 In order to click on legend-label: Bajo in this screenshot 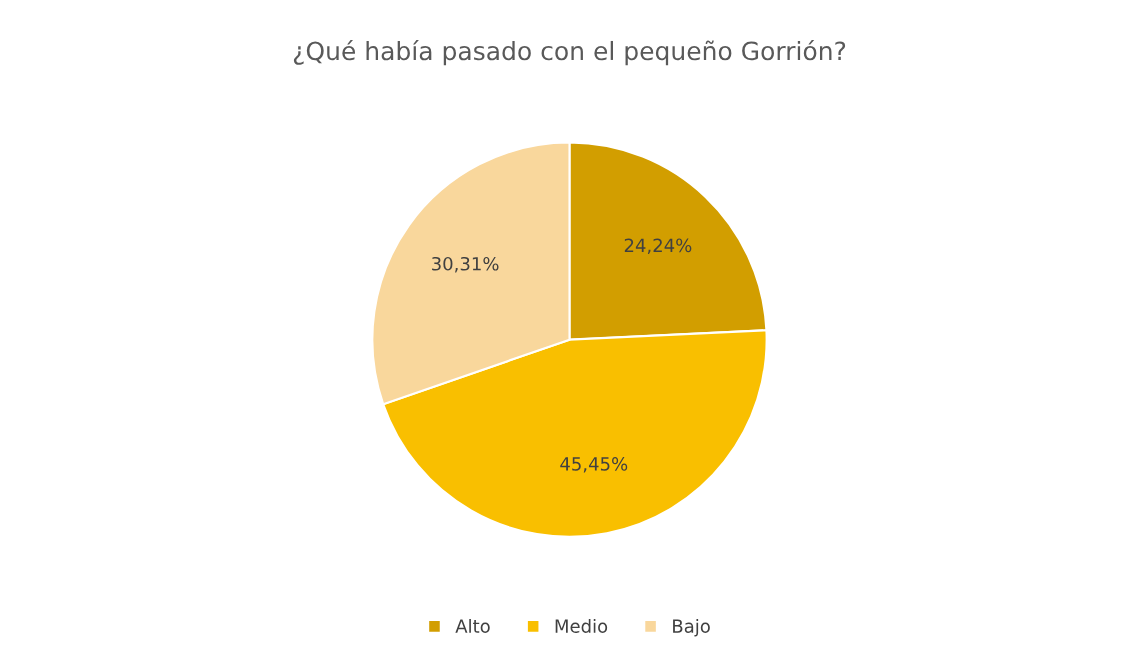, I will do `click(691, 627)`.